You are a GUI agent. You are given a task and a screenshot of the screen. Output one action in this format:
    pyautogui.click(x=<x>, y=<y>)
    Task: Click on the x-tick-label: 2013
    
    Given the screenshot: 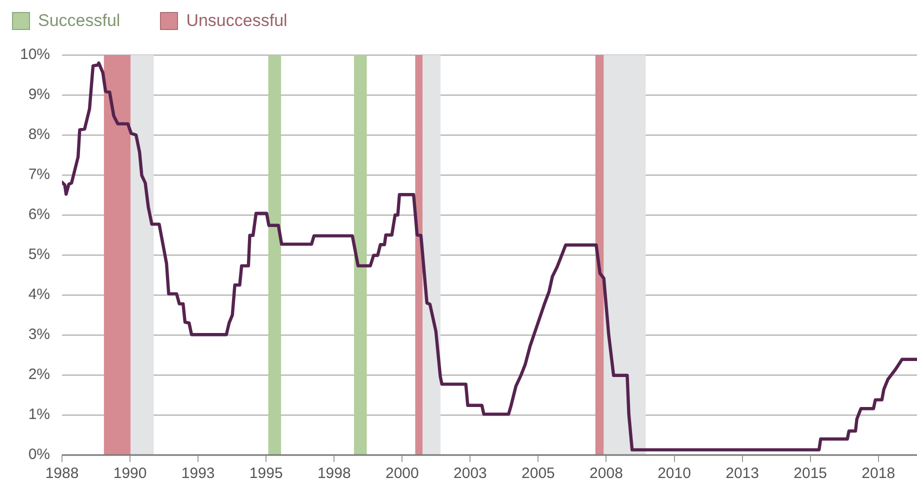 What is the action you would take?
    pyautogui.click(x=742, y=473)
    